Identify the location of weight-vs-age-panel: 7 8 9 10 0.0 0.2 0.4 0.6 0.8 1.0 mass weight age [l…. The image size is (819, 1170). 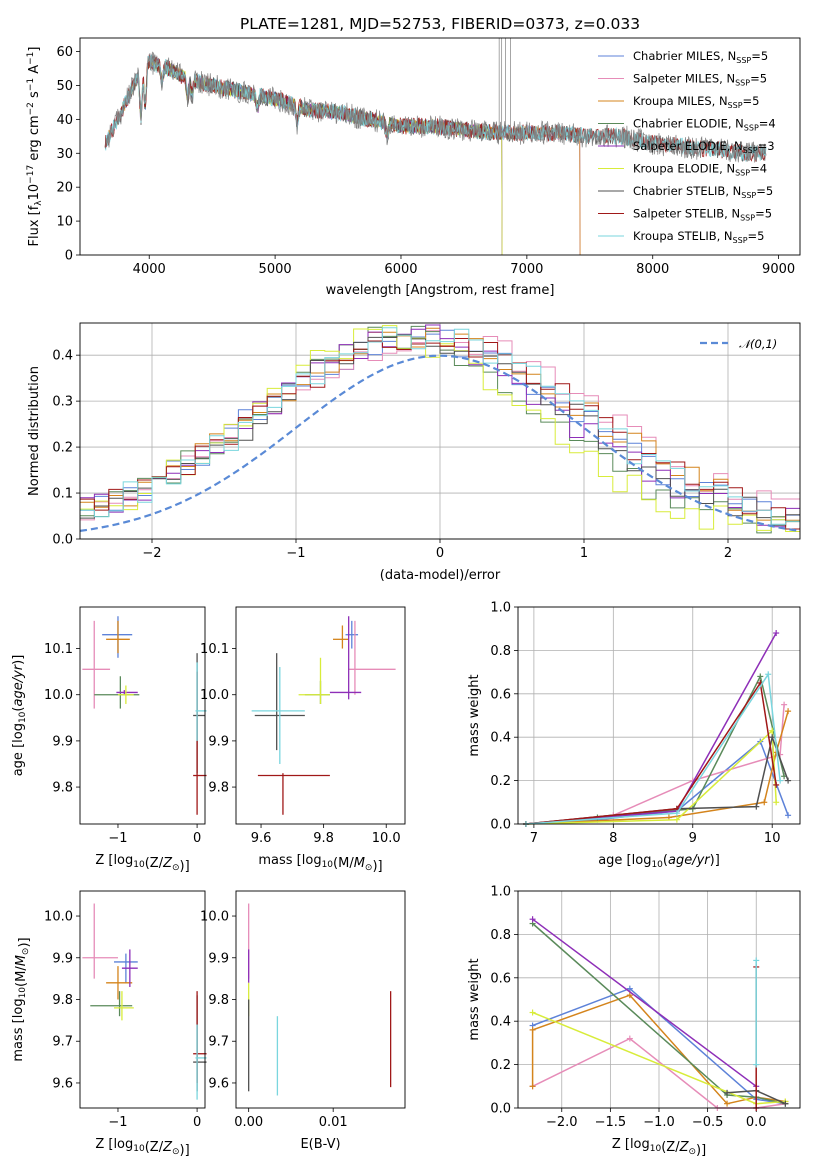
(634, 735).